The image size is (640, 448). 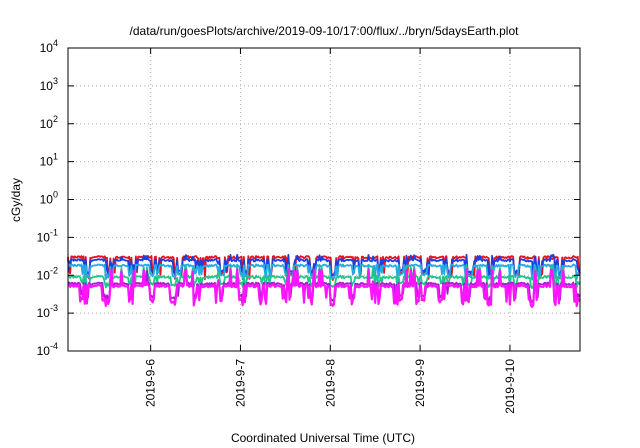 What do you see at coordinates (420, 383) in the screenshot?
I see `x-tick-label: 2019-9-9` at bounding box center [420, 383].